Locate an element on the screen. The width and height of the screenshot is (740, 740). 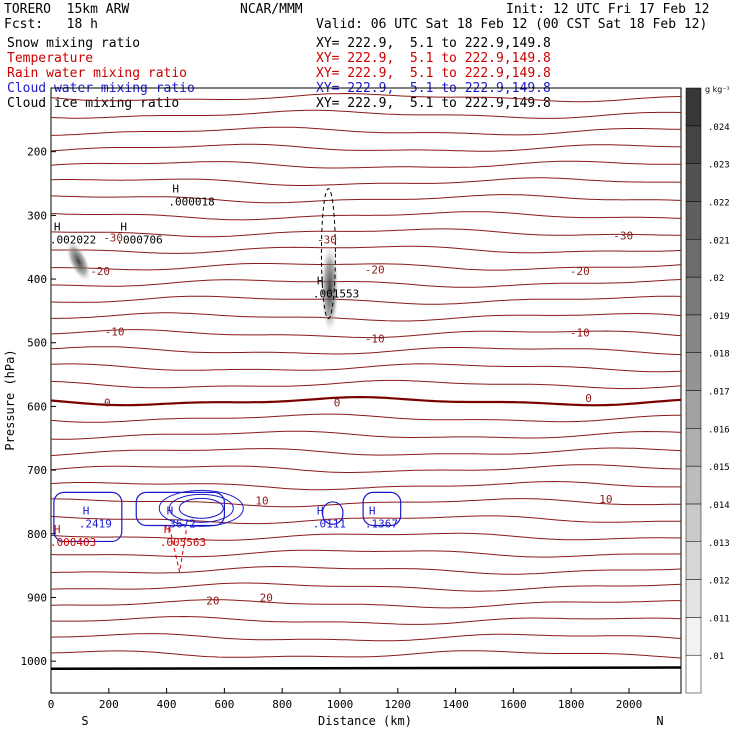
x-axis-label: Distance (km) is located at coordinates (365, 721).